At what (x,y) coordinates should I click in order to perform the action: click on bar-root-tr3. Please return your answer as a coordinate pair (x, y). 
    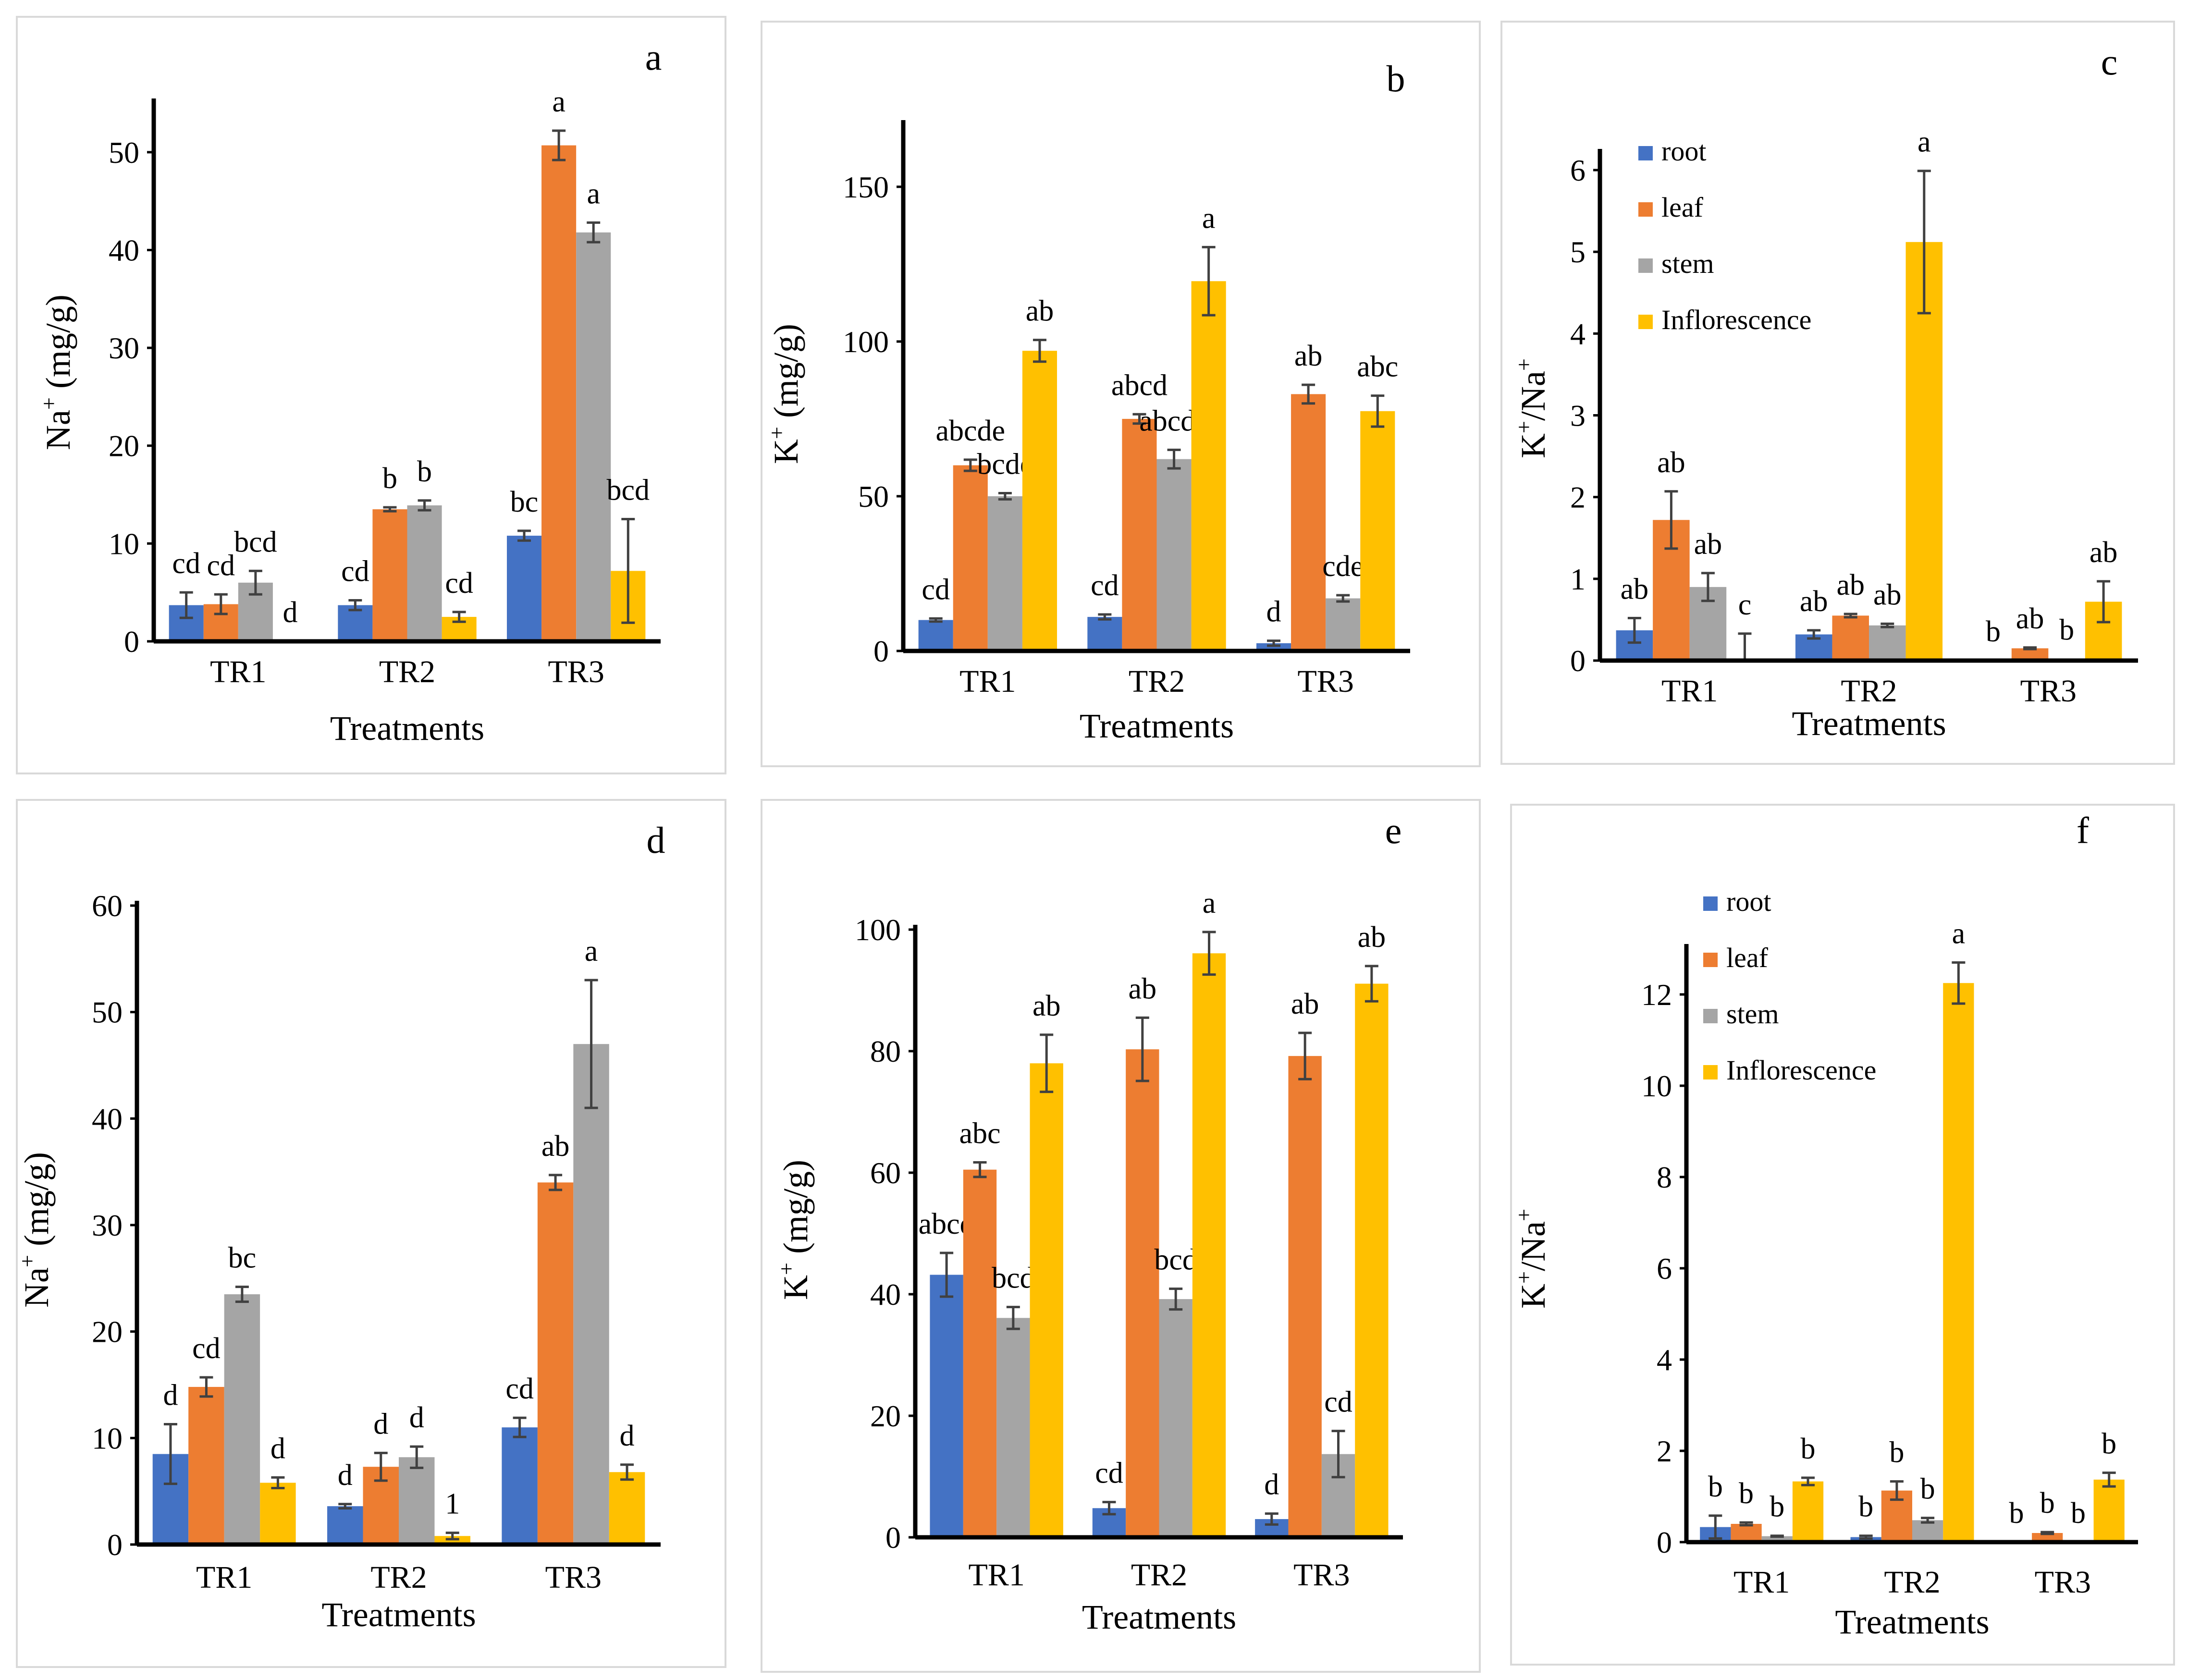
    Looking at the image, I should click on (520, 1486).